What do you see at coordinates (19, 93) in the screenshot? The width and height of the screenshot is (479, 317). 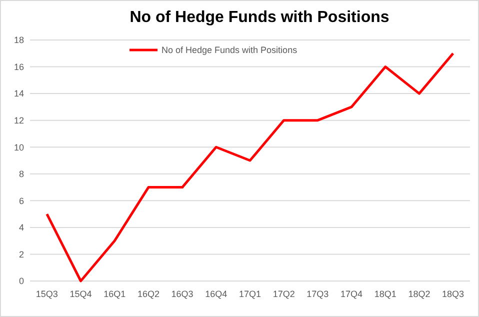 I see `y-tick-label: 14` at bounding box center [19, 93].